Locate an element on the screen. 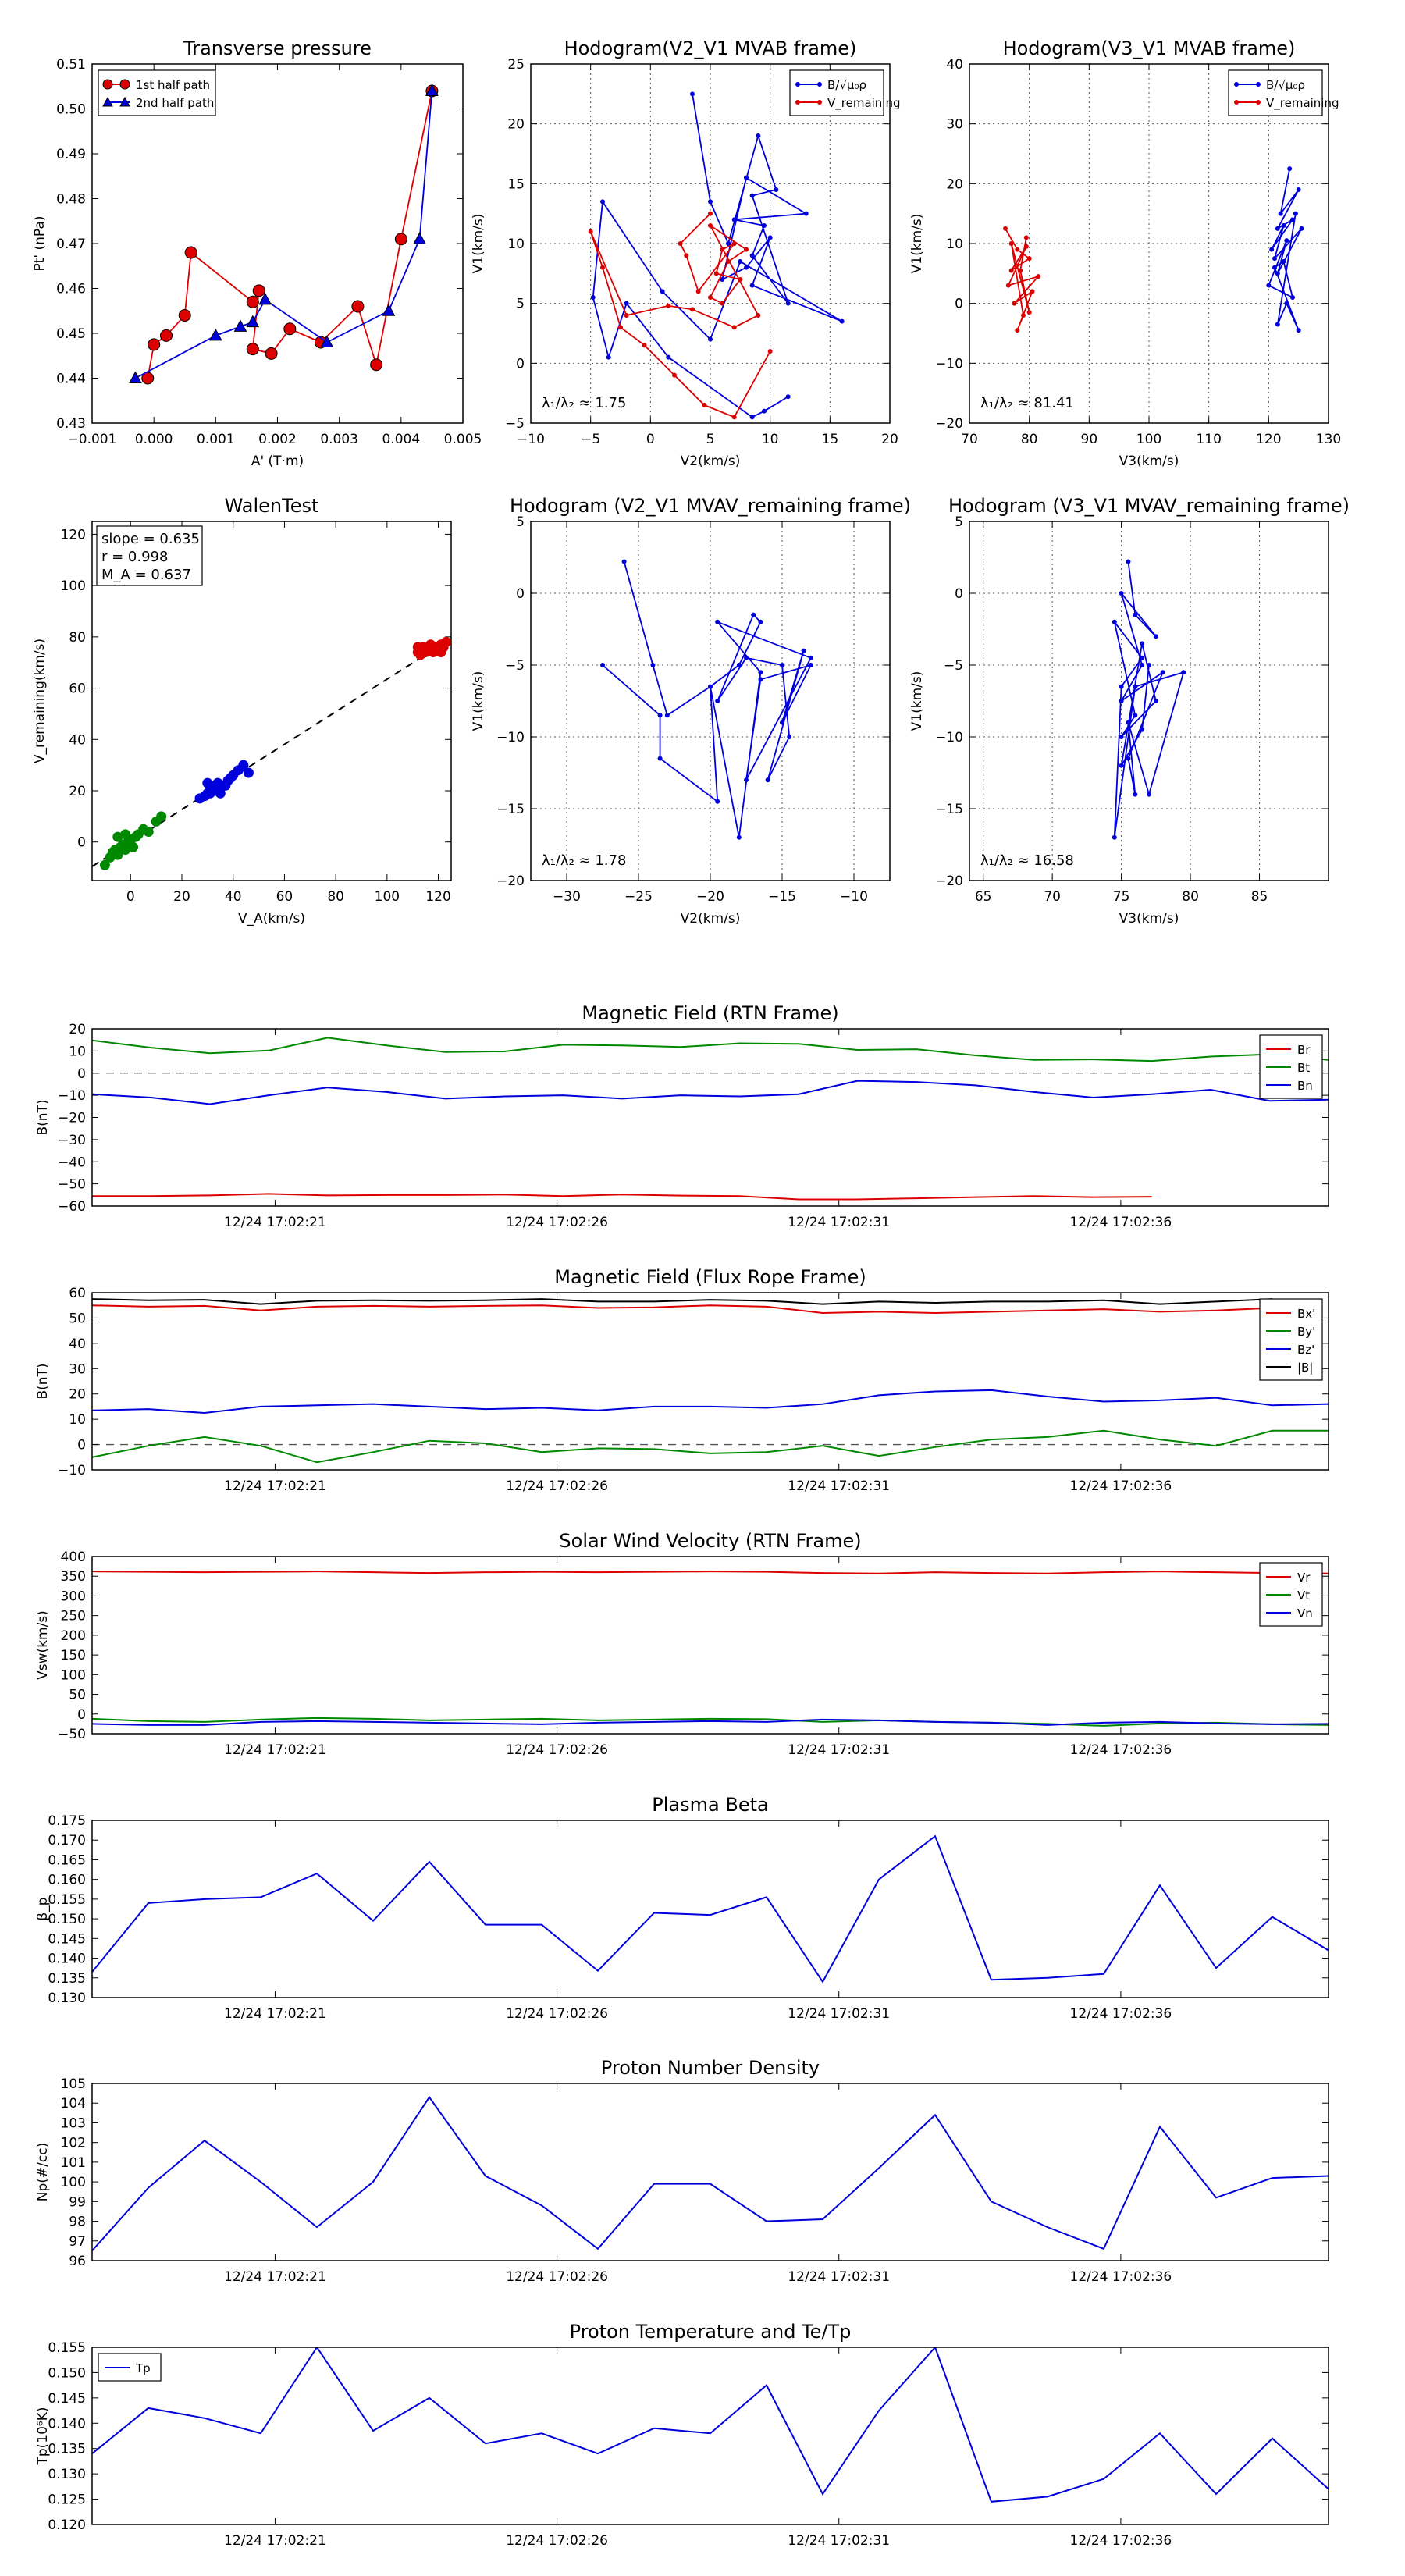  hodogram-v3-v1-mvav-ytick-label: 0 is located at coordinates (959, 594).